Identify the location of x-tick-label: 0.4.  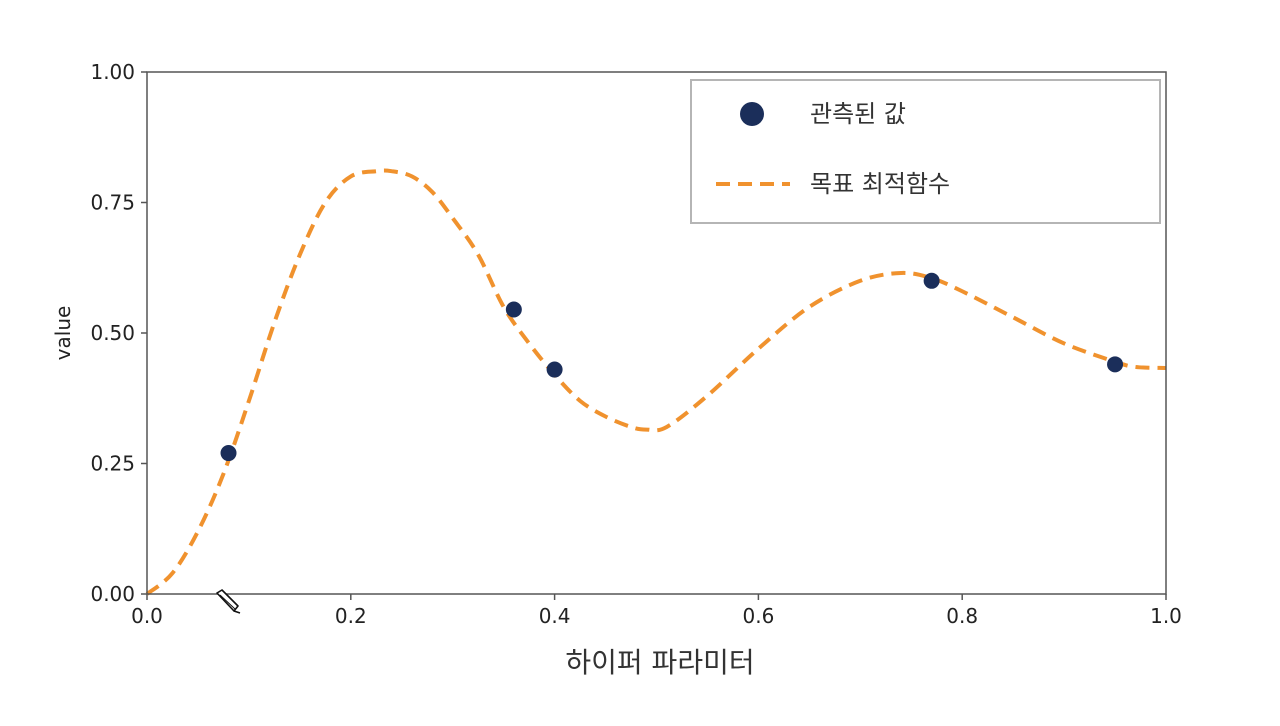
(555, 616).